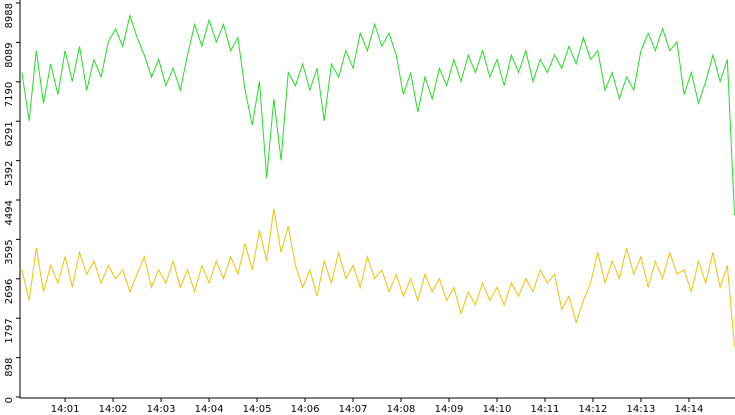  Describe the element at coordinates (401, 409) in the screenshot. I see `x-tick-label: 14:08` at that location.